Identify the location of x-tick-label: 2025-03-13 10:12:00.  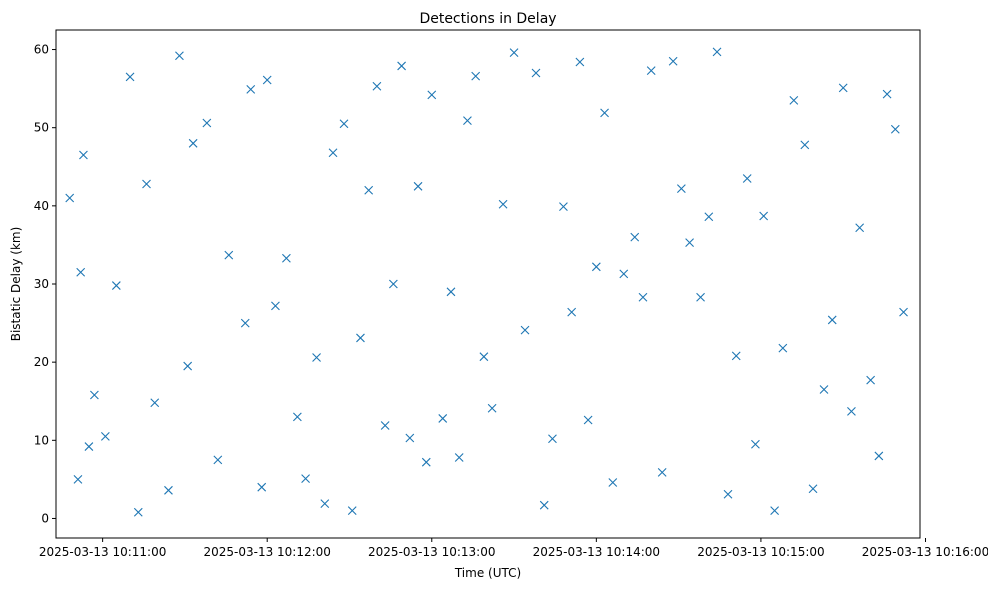
(266, 552).